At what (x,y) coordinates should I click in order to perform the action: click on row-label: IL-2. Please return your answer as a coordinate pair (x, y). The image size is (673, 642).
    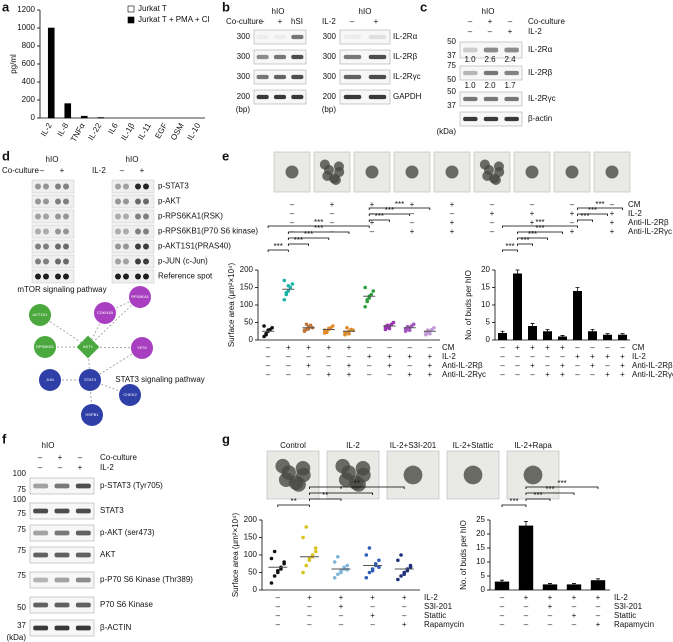
    Looking at the image, I should click on (107, 467).